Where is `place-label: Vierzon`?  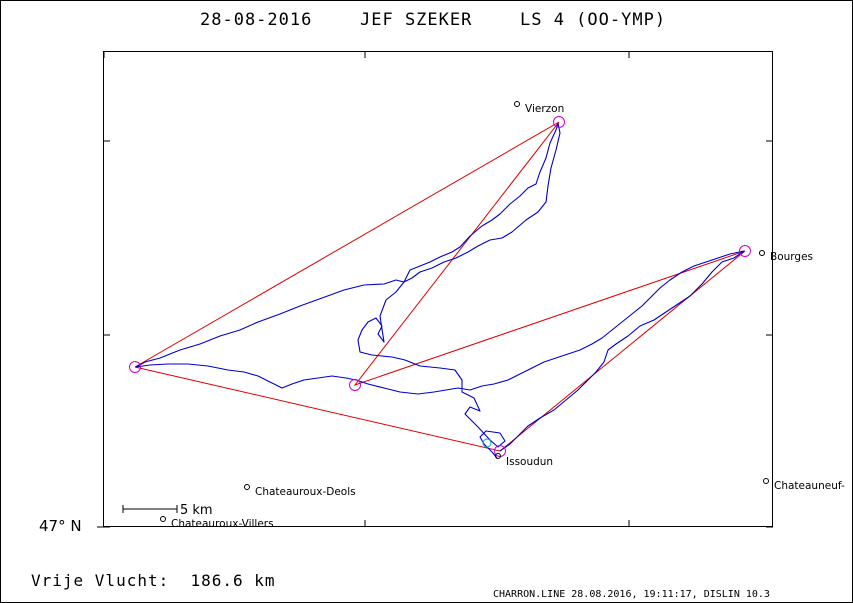
place-label: Vierzon is located at coordinates (544, 109).